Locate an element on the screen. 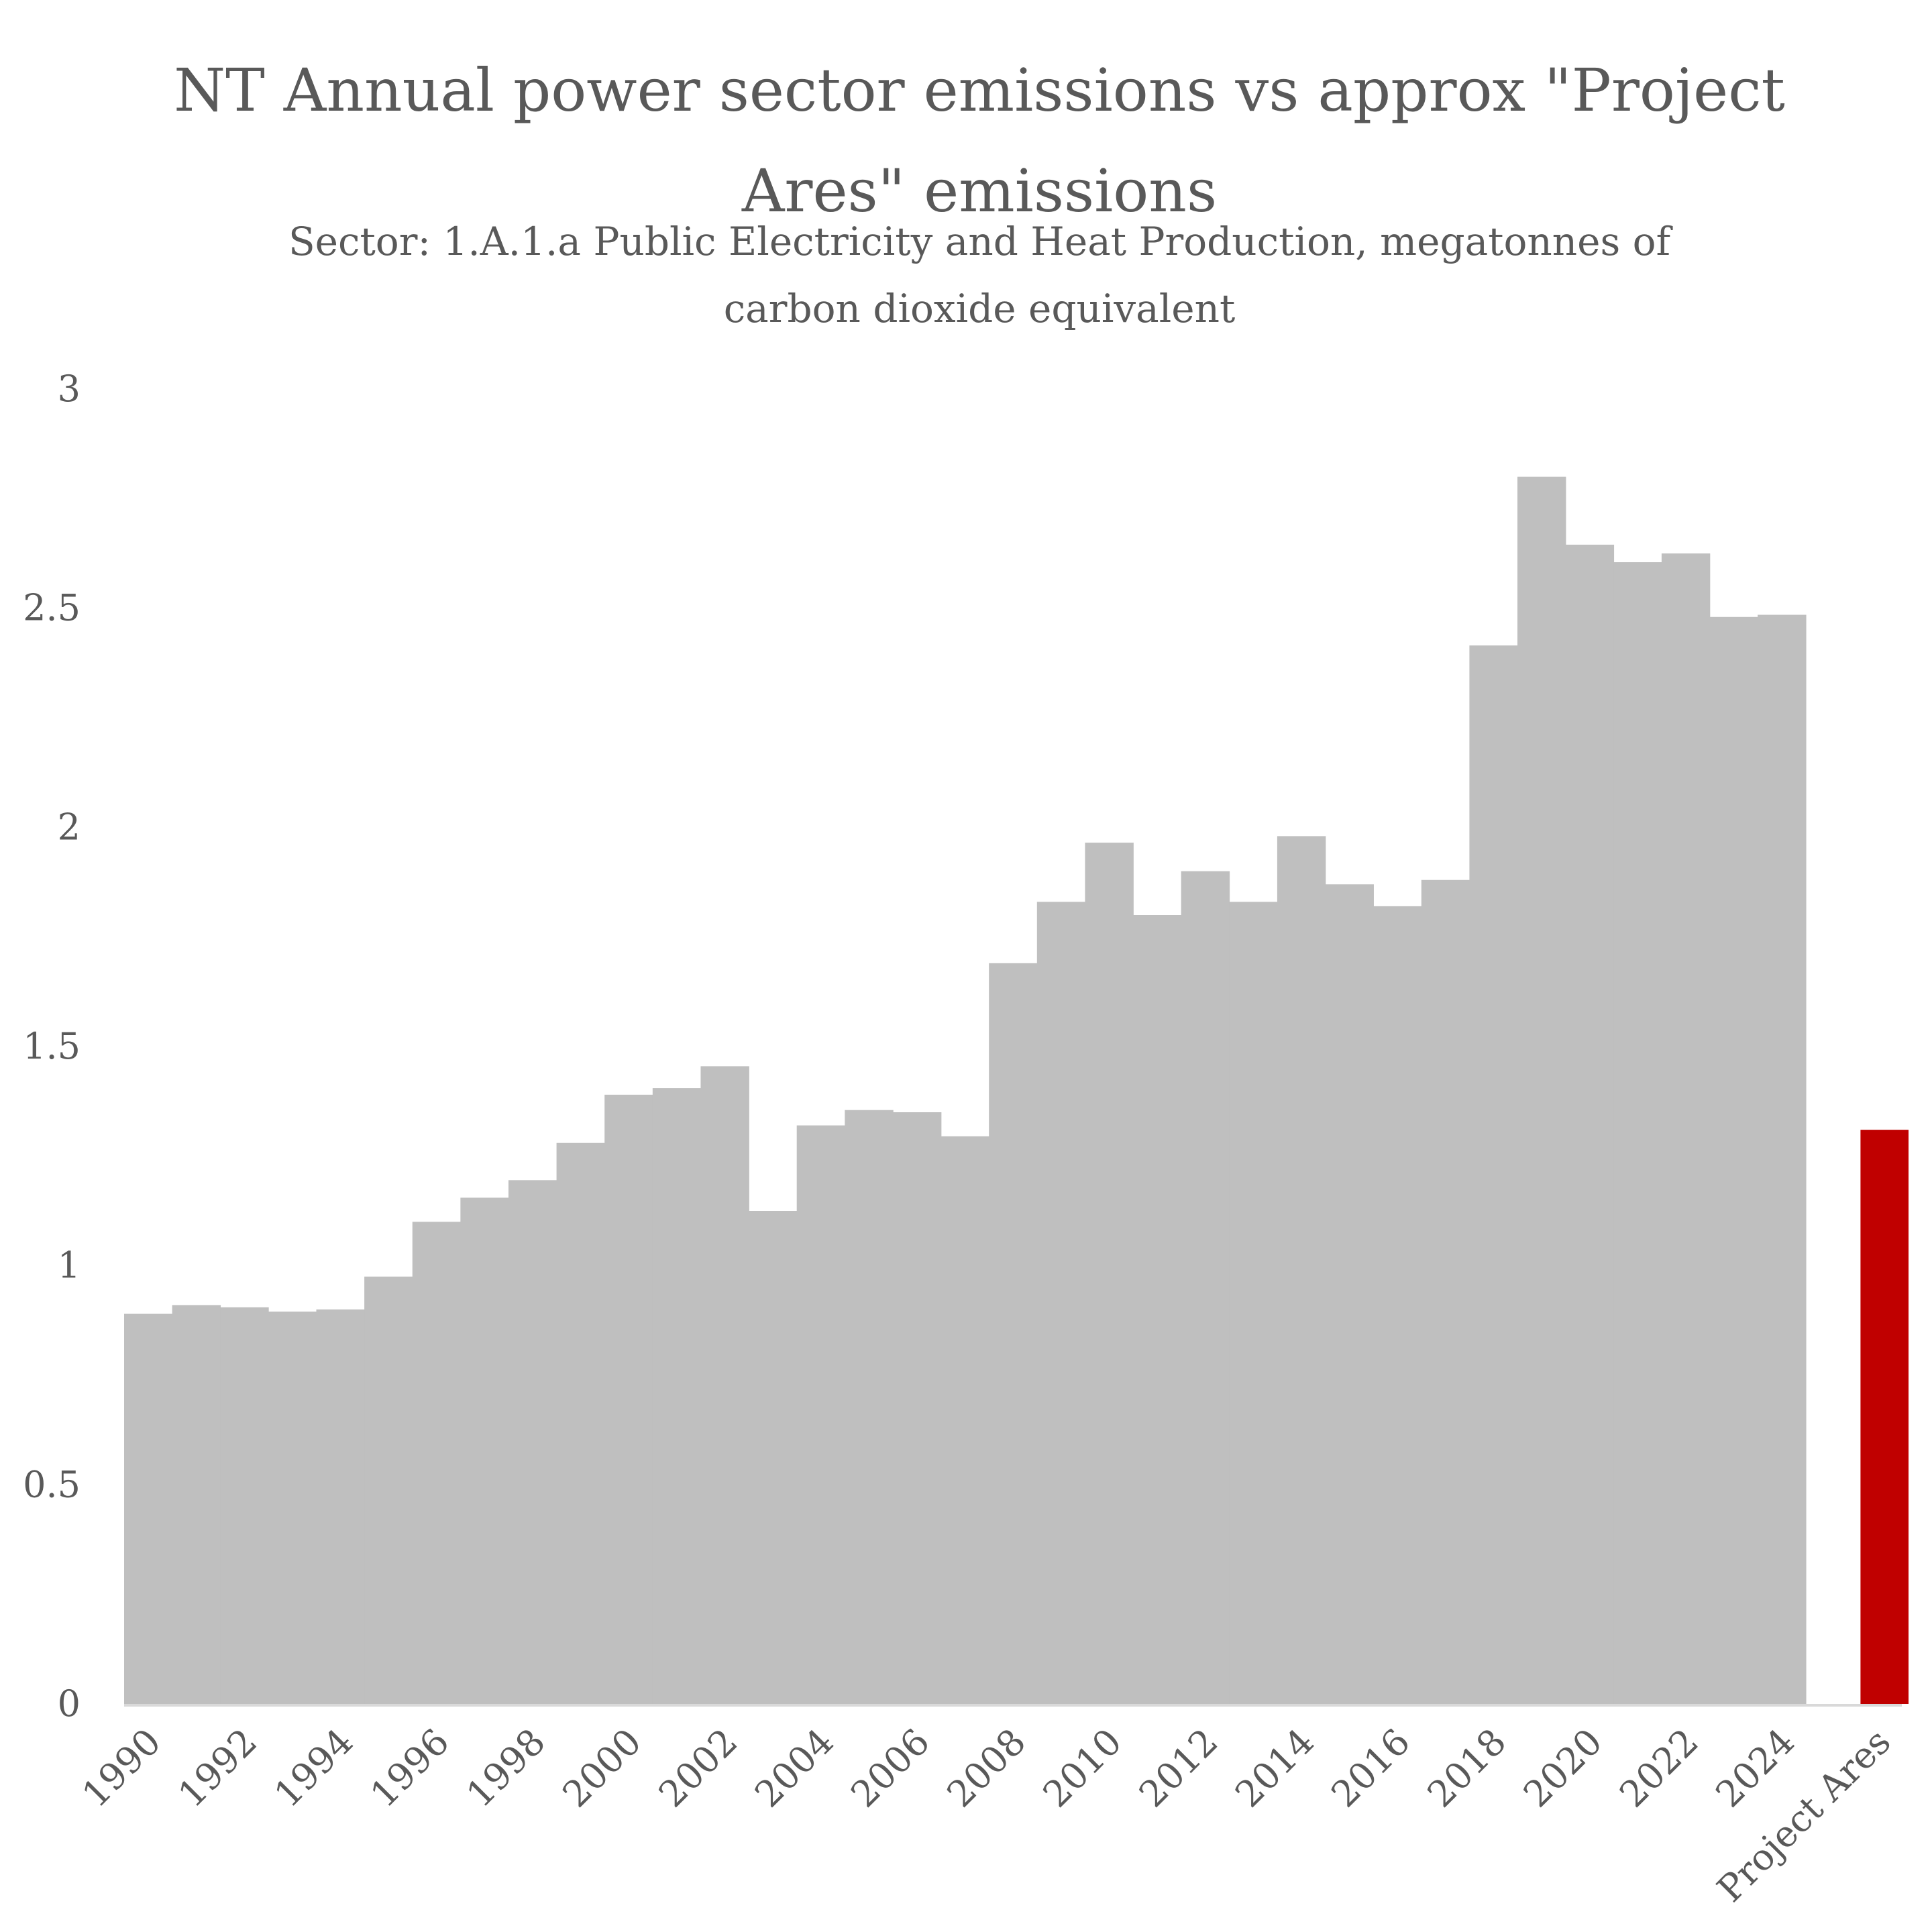 Image resolution: width=1932 pixels, height=1932 pixels. bar-1993 is located at coordinates (292, 1507).